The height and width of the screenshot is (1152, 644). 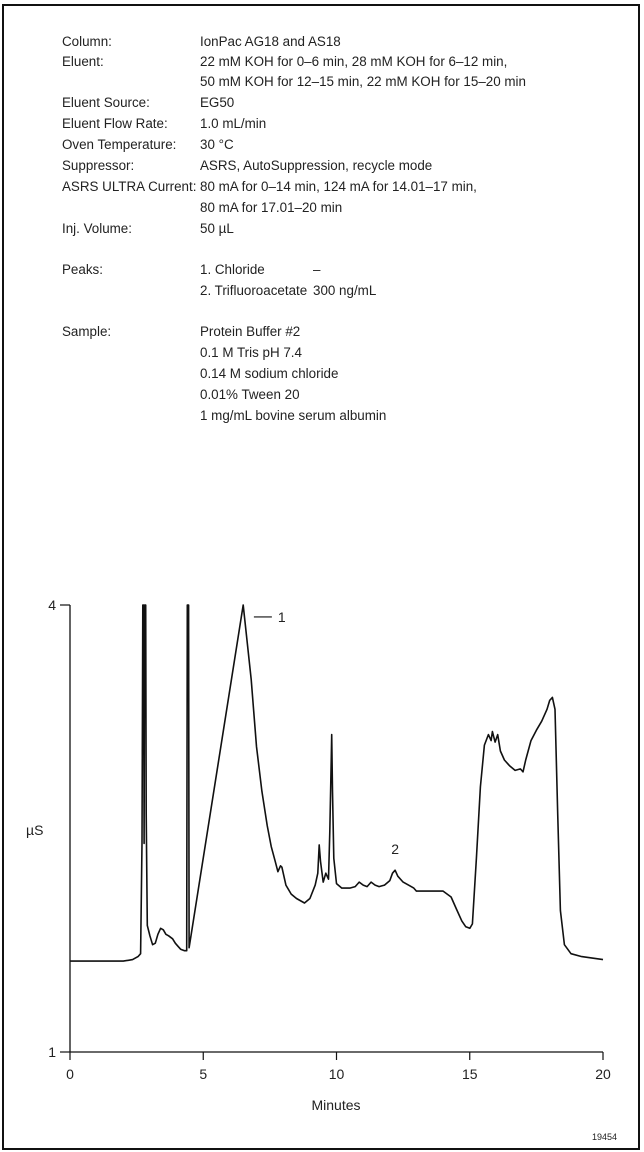 What do you see at coordinates (271, 207) in the screenshot?
I see `asrs-current-value-line2: 80 mA for 17.01–20 min` at bounding box center [271, 207].